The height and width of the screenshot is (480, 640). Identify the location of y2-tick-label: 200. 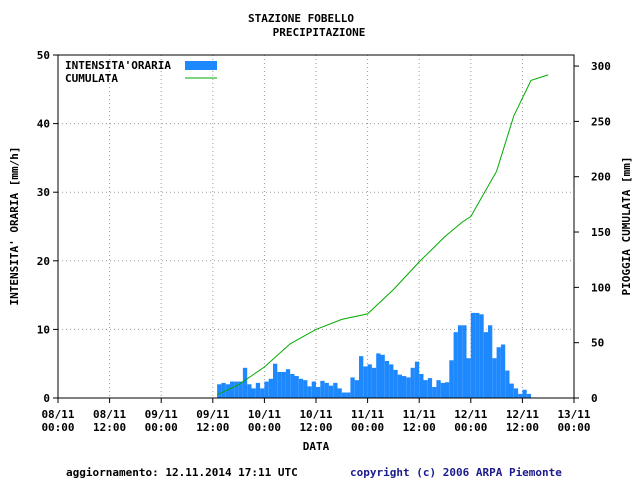
(601, 177).